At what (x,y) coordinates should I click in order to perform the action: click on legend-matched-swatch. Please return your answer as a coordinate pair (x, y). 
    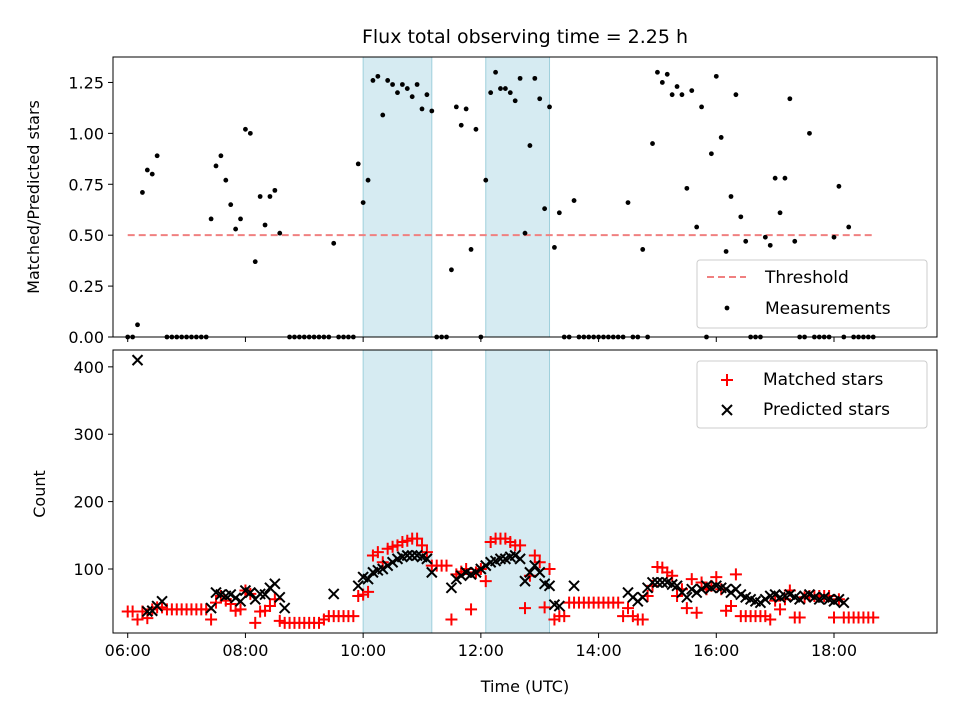
    Looking at the image, I should click on (727, 380).